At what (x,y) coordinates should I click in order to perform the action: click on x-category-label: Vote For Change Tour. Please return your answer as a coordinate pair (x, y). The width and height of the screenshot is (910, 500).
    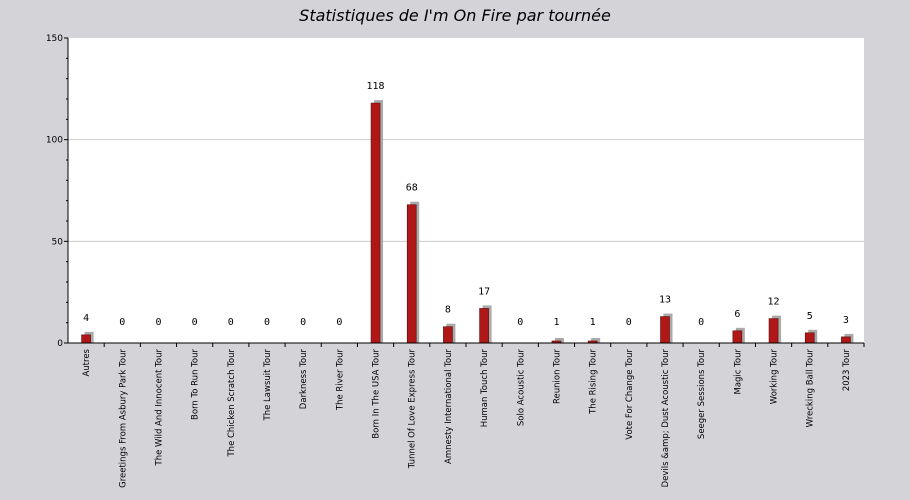
    Looking at the image, I should click on (630, 394).